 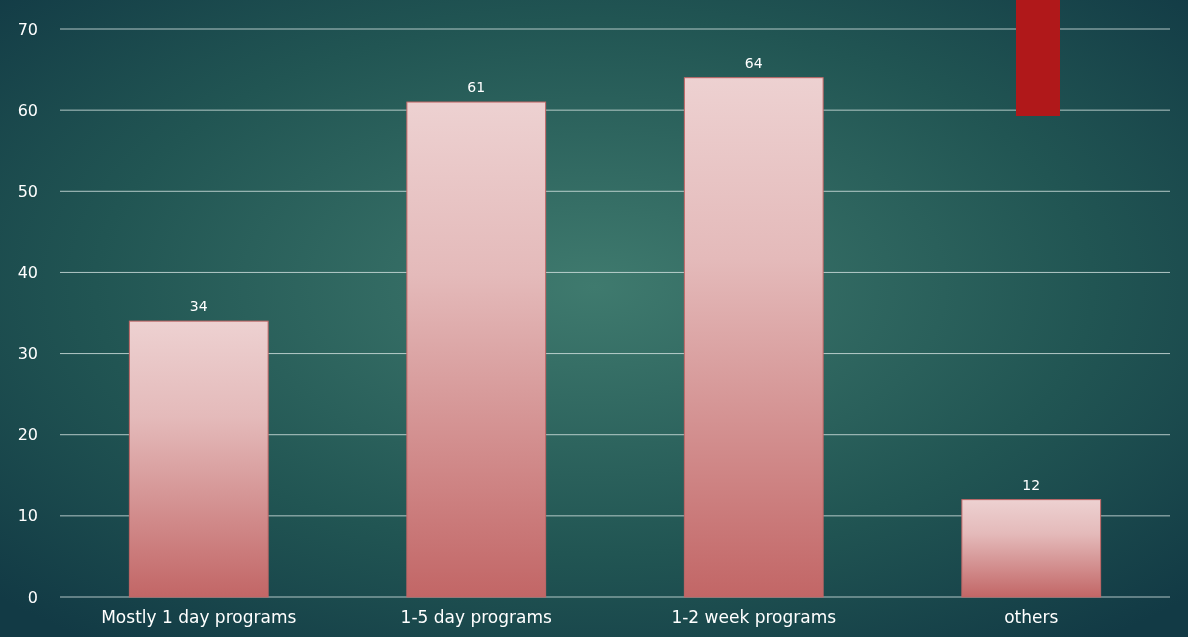 What do you see at coordinates (199, 617) in the screenshot?
I see `x-tick-label: Mostly 1 day programs` at bounding box center [199, 617].